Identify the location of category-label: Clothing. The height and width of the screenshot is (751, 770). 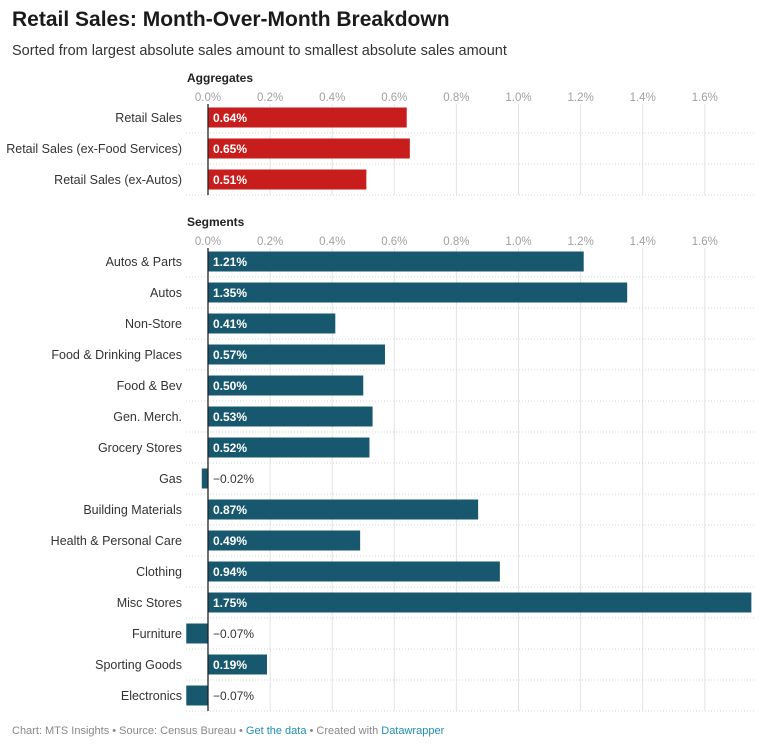
(159, 572).